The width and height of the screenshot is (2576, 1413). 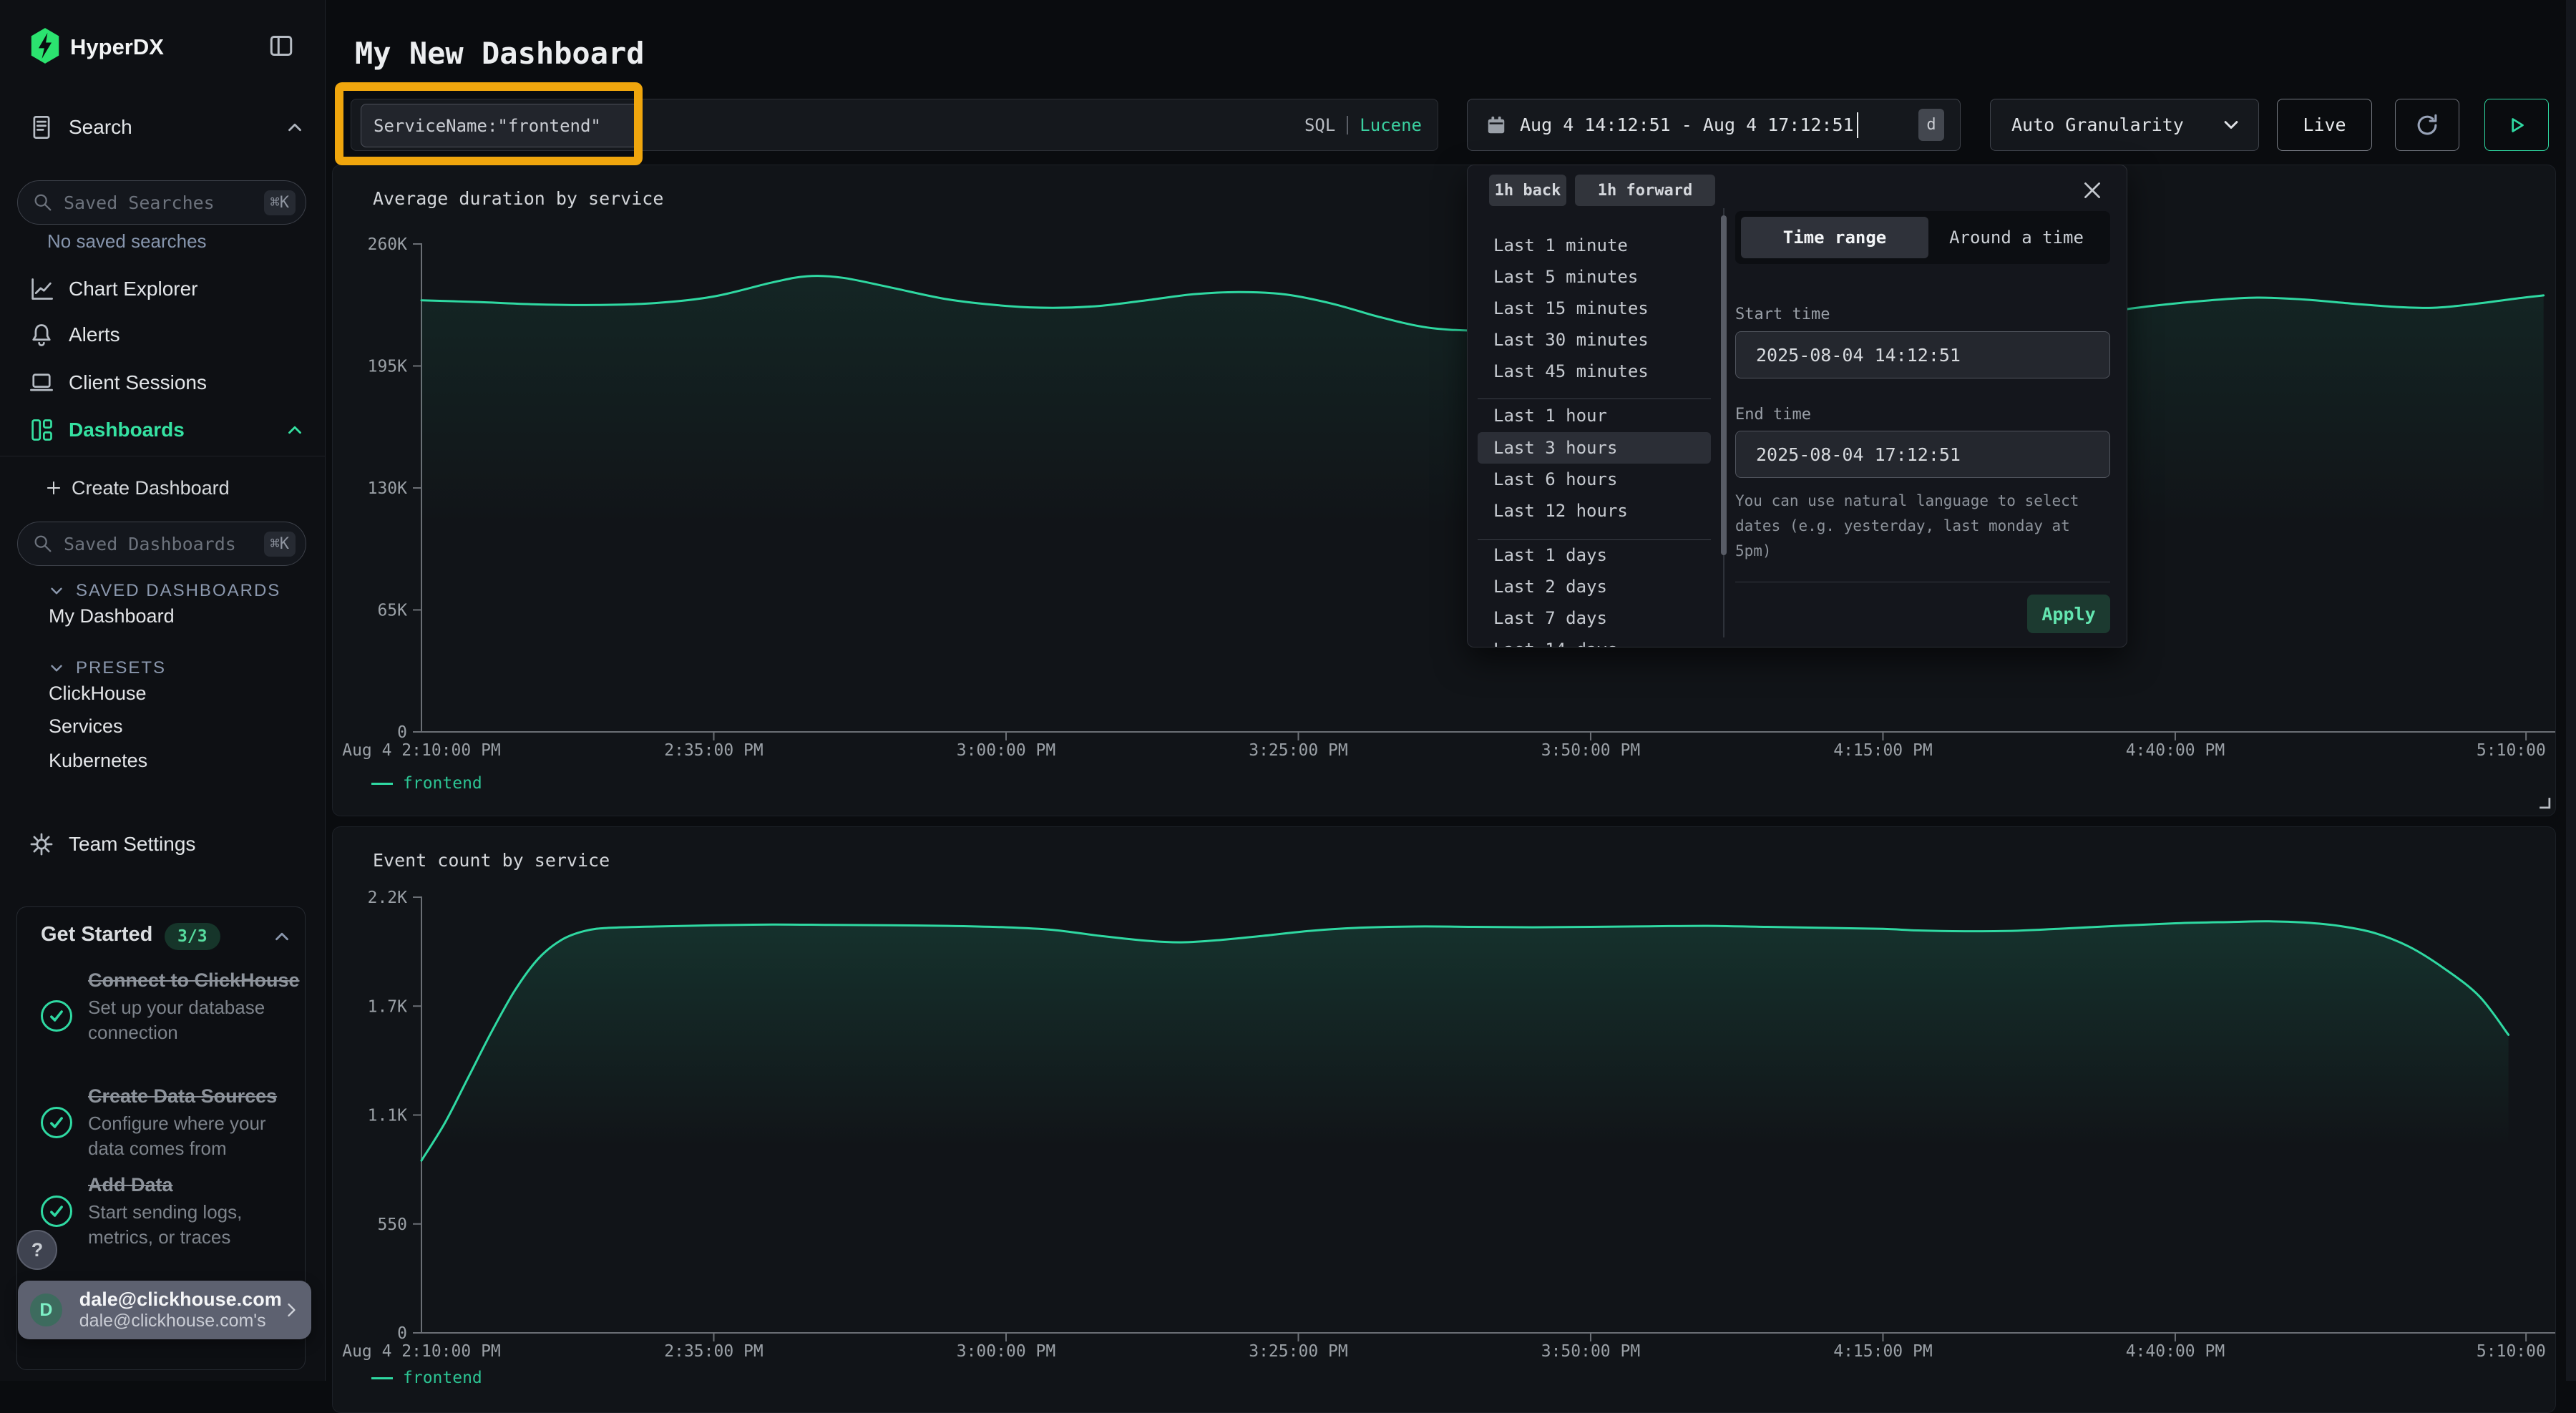 What do you see at coordinates (1594, 308) in the screenshot?
I see `time-option-last-15-minutes: Last 15 minutes` at bounding box center [1594, 308].